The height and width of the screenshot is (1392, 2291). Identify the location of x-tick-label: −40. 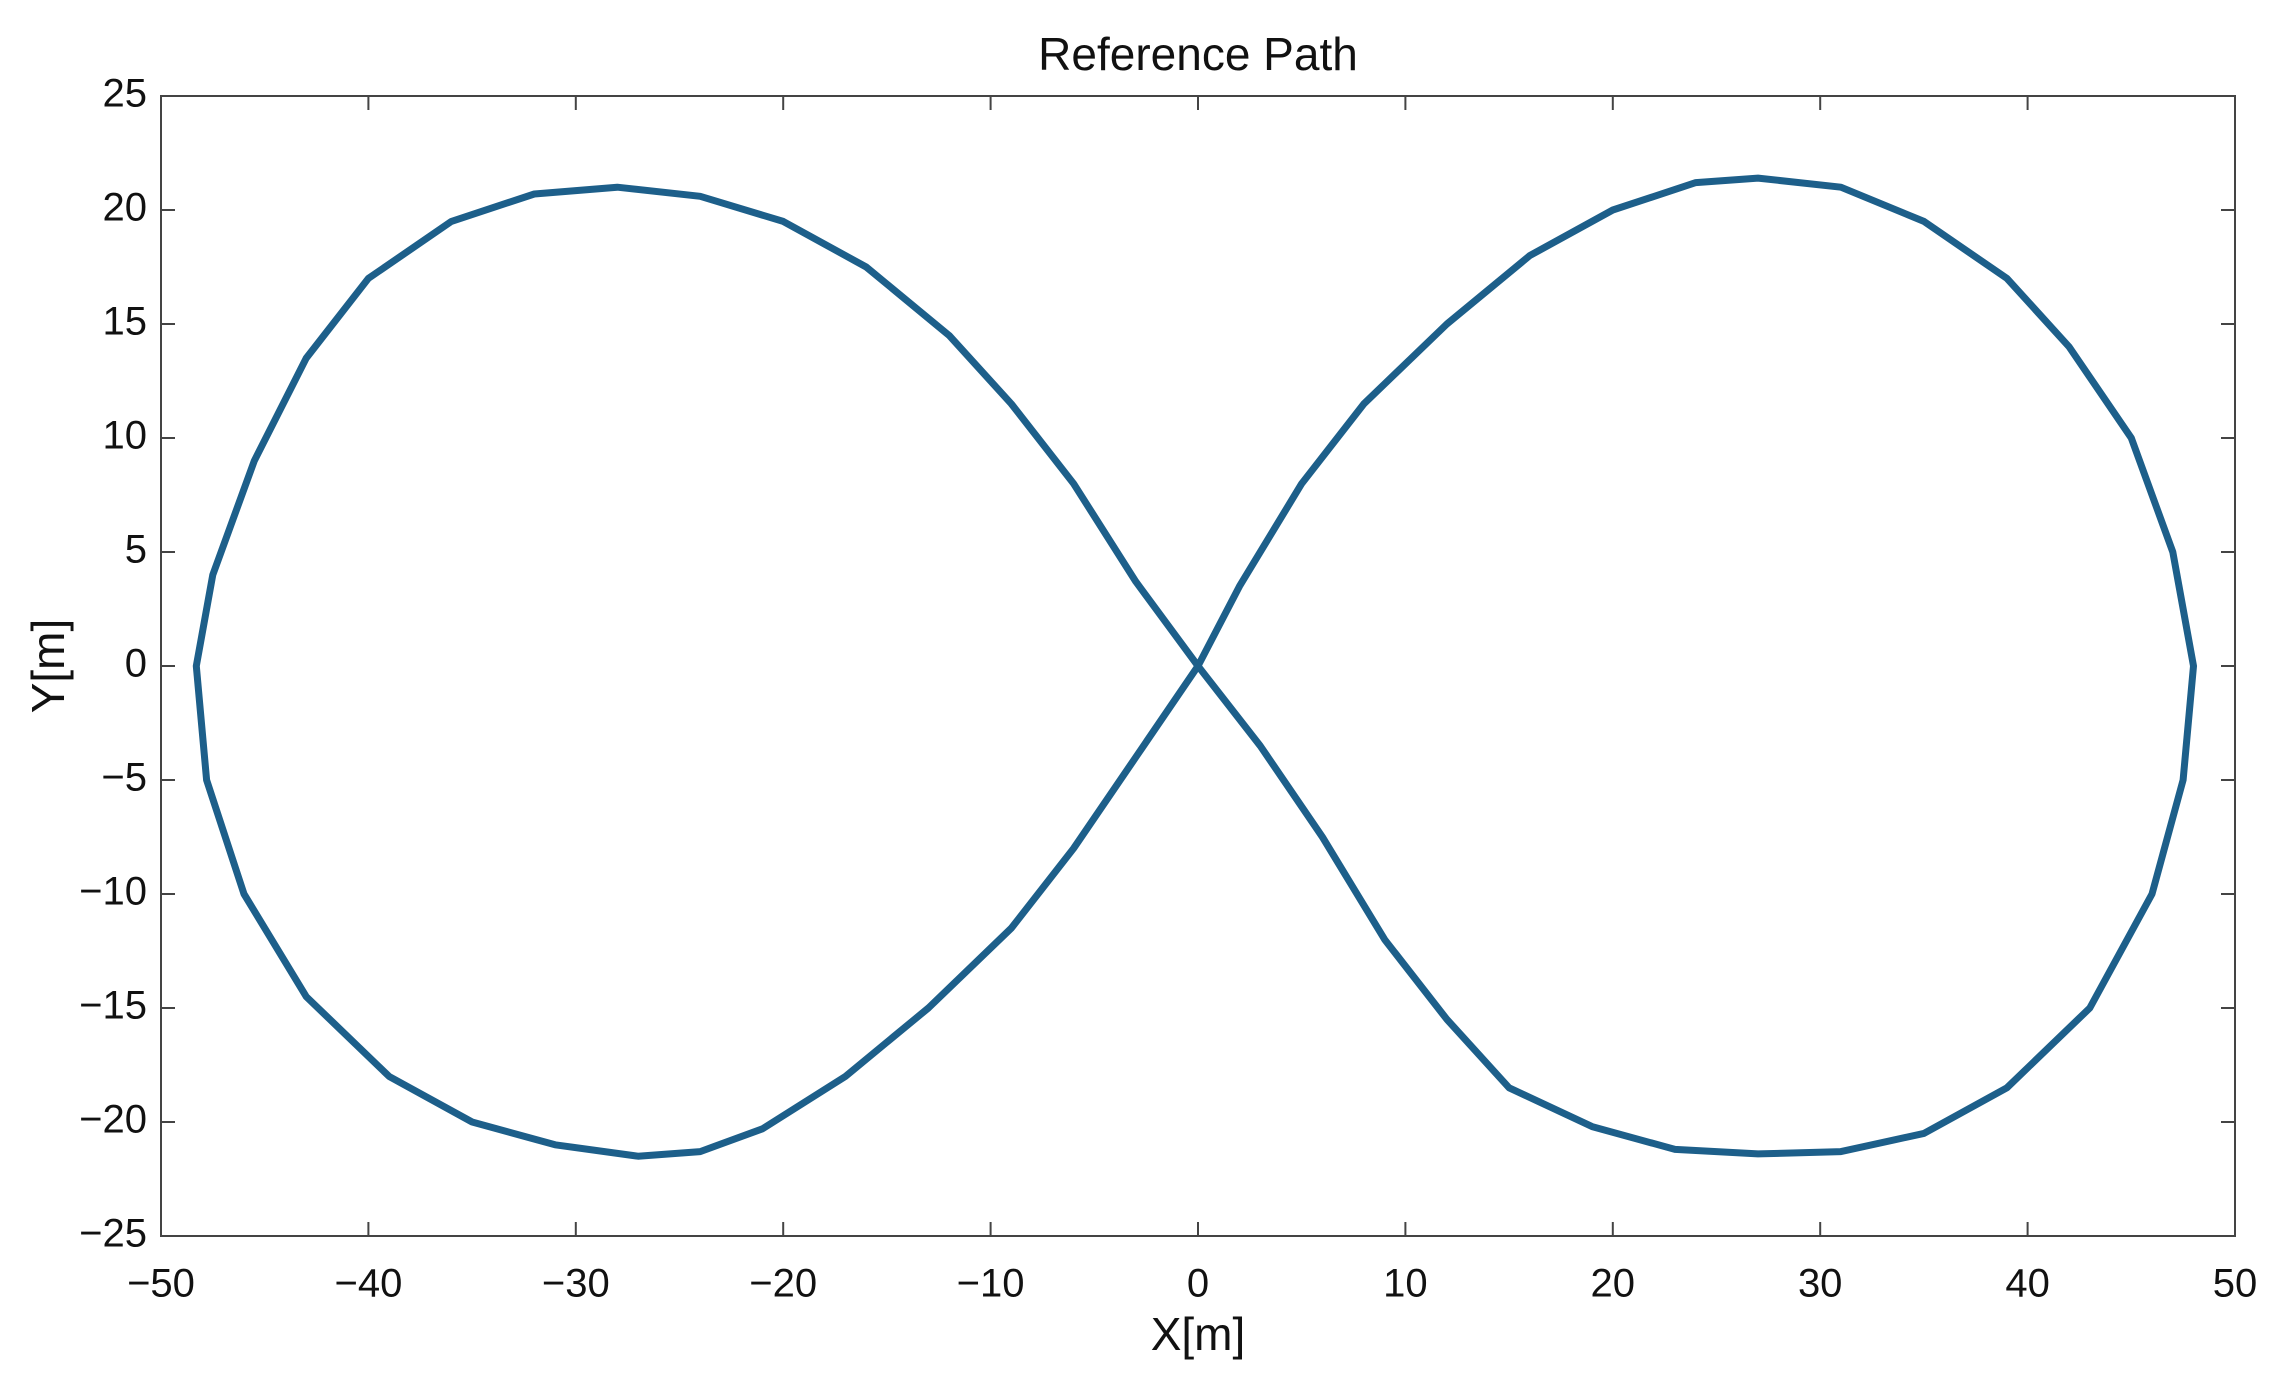
(368, 1284).